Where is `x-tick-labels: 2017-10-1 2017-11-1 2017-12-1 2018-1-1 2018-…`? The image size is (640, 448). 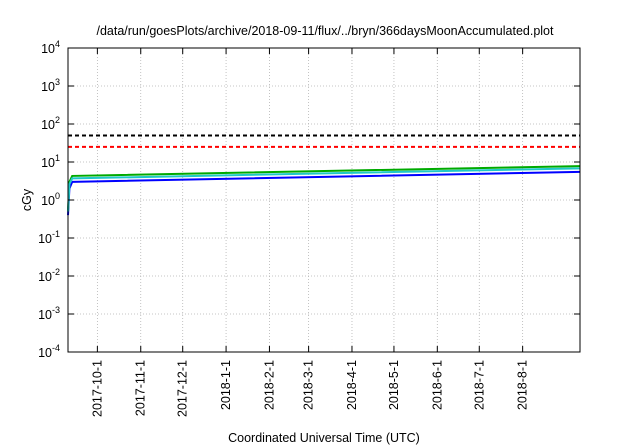 x-tick-labels: 2017-10-1 2017-11-1 2017-12-1 2018-1-1 2018-… is located at coordinates (309, 388).